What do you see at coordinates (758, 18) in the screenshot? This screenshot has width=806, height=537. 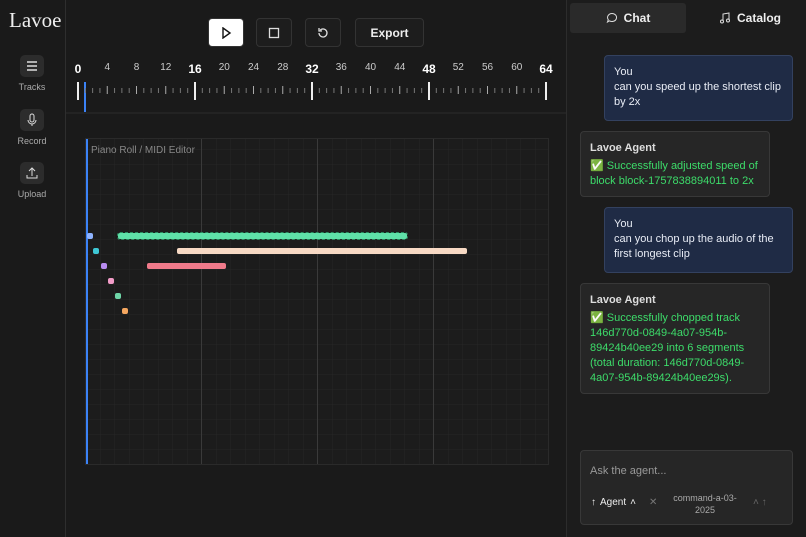 I see `tab-label: Catalog` at bounding box center [758, 18].